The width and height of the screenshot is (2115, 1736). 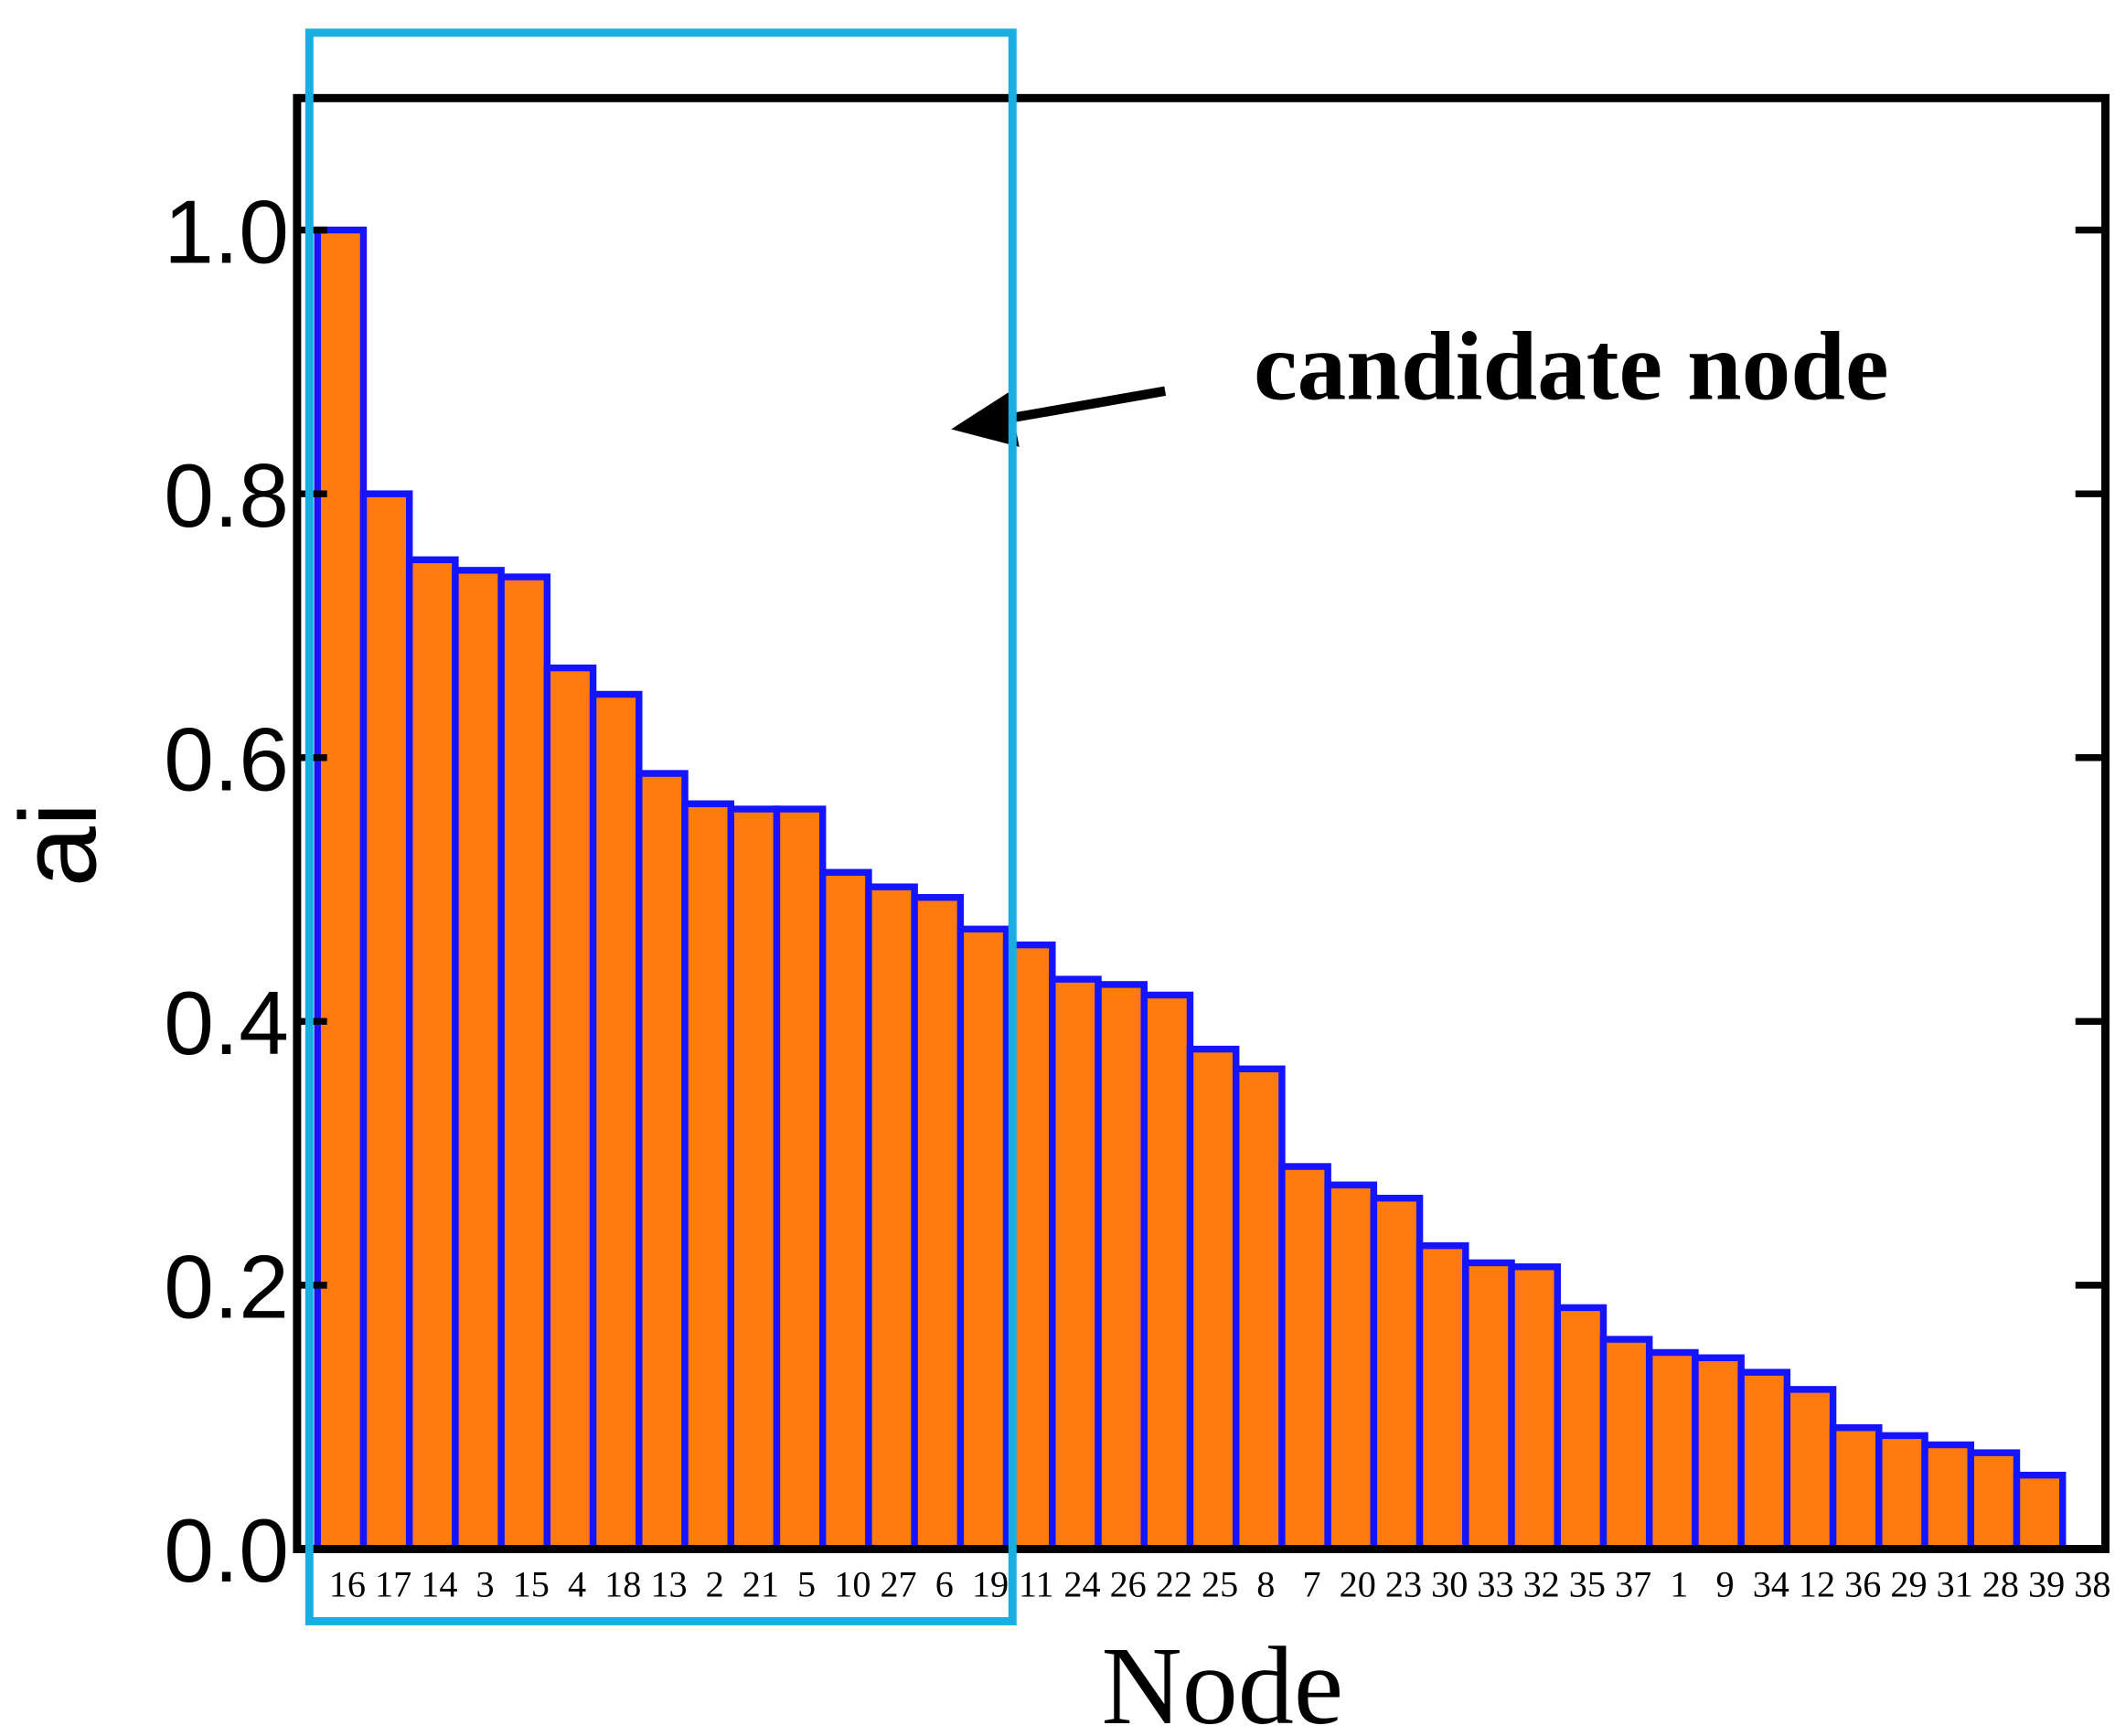 I want to click on x-tick-label: 20, so click(x=1358, y=1585).